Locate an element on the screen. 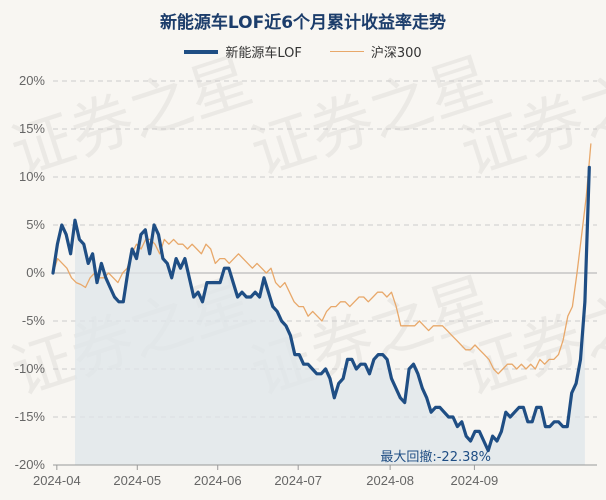  legend-entry-fund: 新能源车LOF is located at coordinates (243, 51).